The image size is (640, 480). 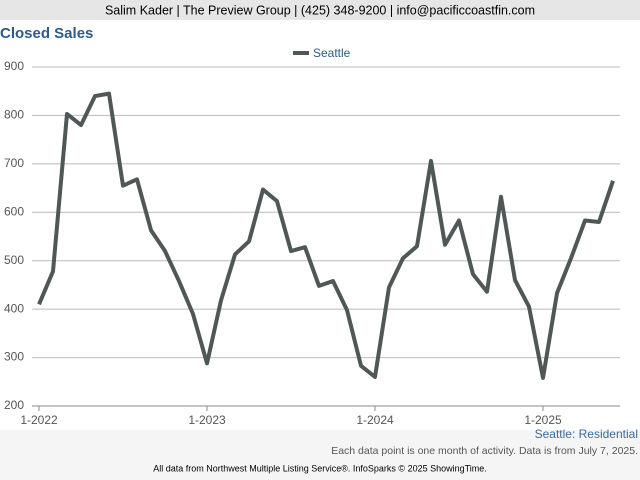 What do you see at coordinates (207, 420) in the screenshot?
I see `x-tick-label: 1-2023` at bounding box center [207, 420].